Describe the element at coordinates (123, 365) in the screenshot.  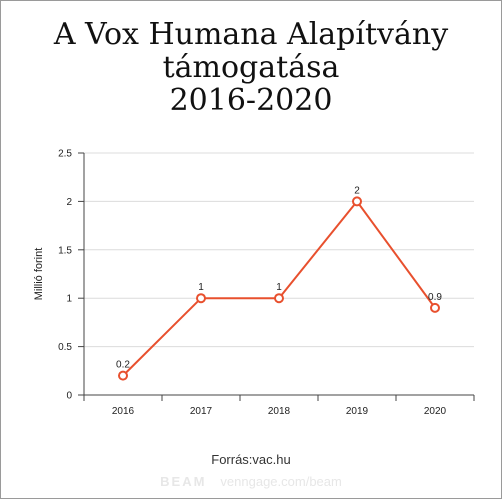
I see `data-label: 0.2` at that location.